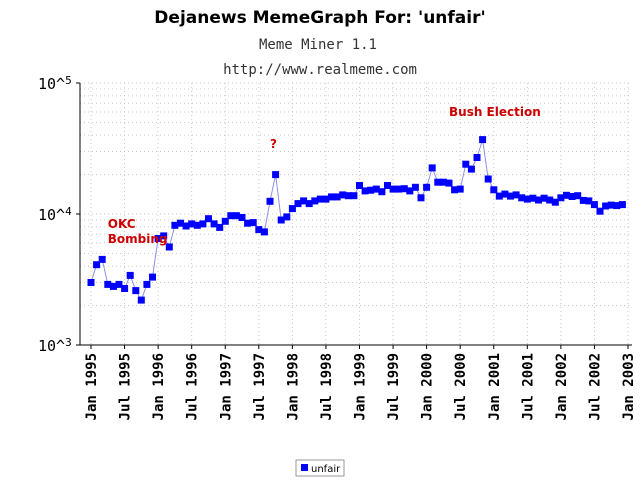 This screenshot has height=480, width=640. Describe the element at coordinates (293, 386) in the screenshot. I see `x-tick-label: Jan 1998` at that location.